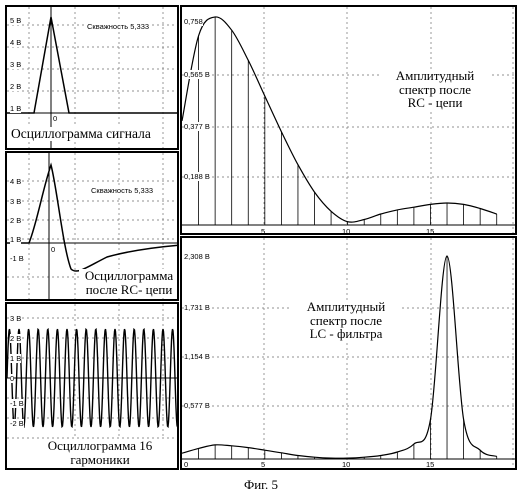 The width and height of the screenshot is (522, 500). I want to click on osc-rc-caption-line1: Осциллограмма, so click(129, 276).